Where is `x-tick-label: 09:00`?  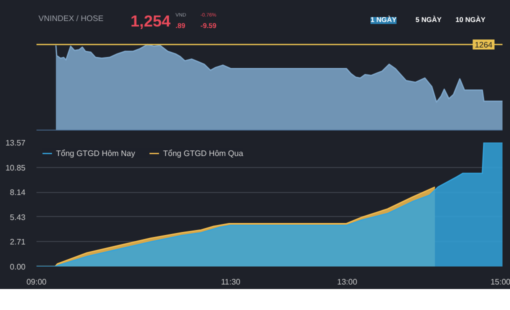
x-tick-label: 09:00 is located at coordinates (37, 282).